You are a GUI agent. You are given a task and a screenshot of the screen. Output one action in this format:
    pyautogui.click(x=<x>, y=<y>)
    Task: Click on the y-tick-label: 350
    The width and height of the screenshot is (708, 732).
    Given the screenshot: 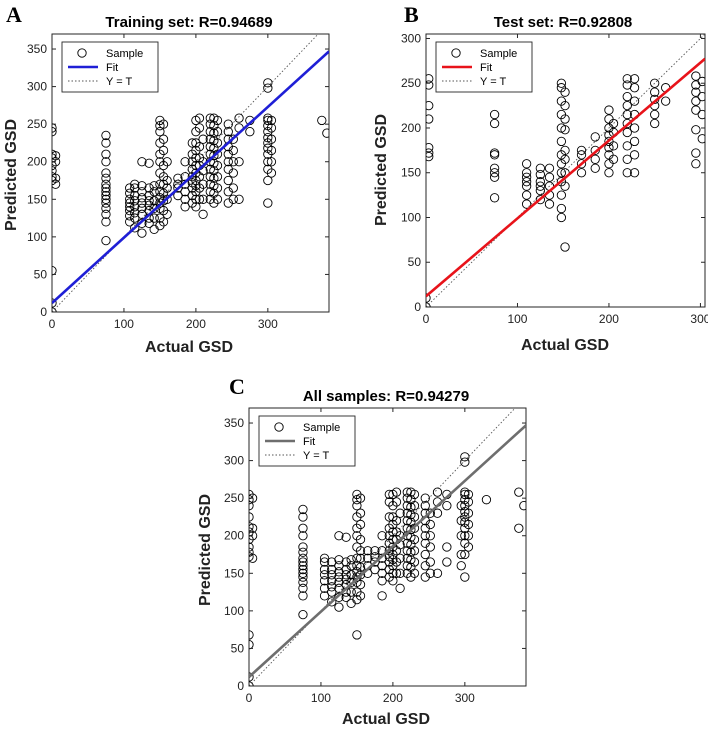 What is the action you would take?
    pyautogui.click(x=37, y=49)
    